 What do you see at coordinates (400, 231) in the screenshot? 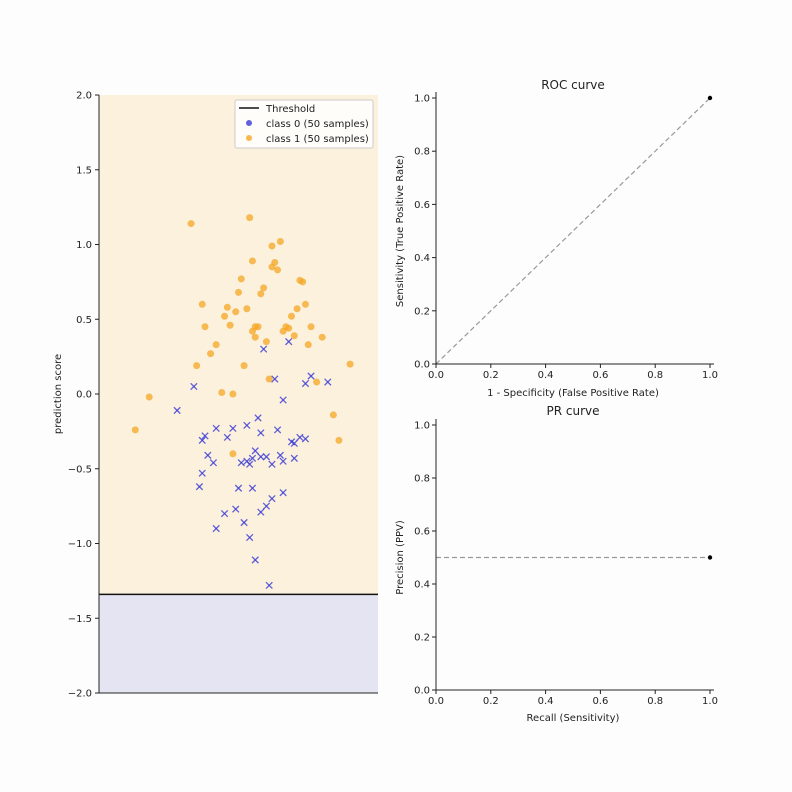
I see `roc-y-axis-label: Sensitivity (True Positive Rate)` at bounding box center [400, 231].